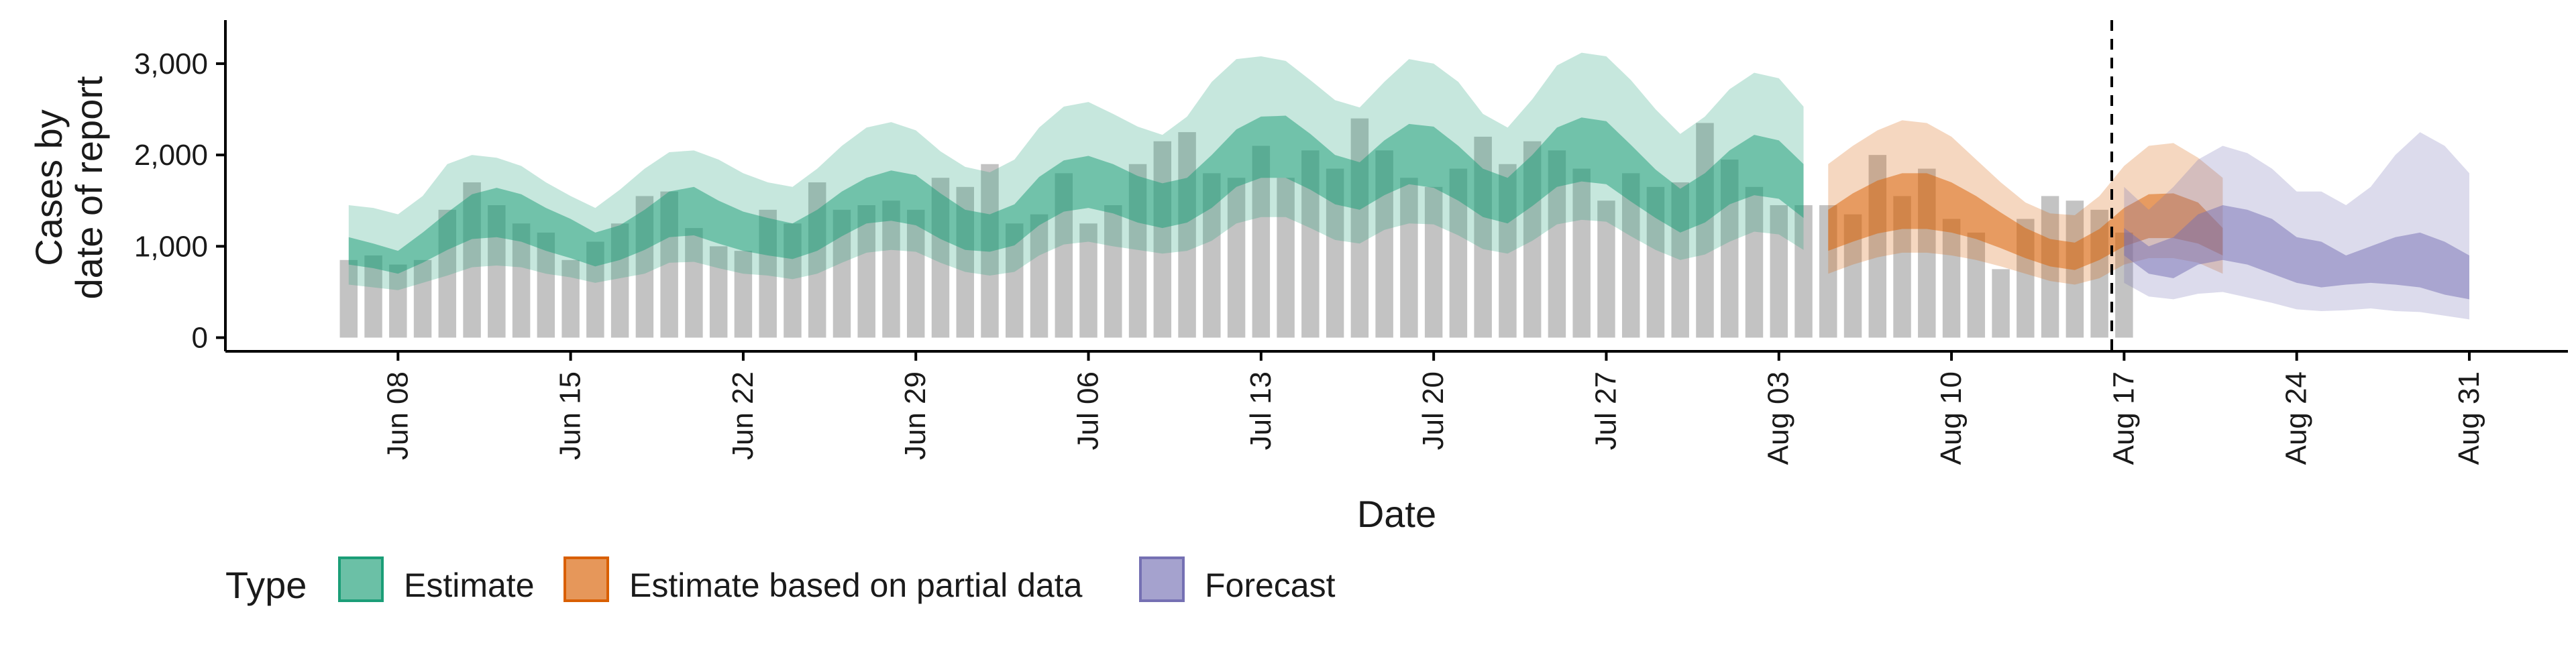 The height and width of the screenshot is (647, 2576). What do you see at coordinates (1396, 514) in the screenshot?
I see `x-axis-label: Date` at bounding box center [1396, 514].